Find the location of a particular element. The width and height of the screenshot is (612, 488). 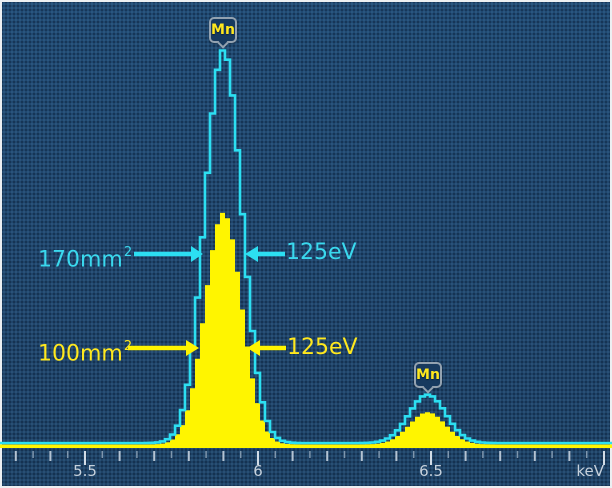

annotation-resolution-100mm2: 125eV is located at coordinates (322, 348).